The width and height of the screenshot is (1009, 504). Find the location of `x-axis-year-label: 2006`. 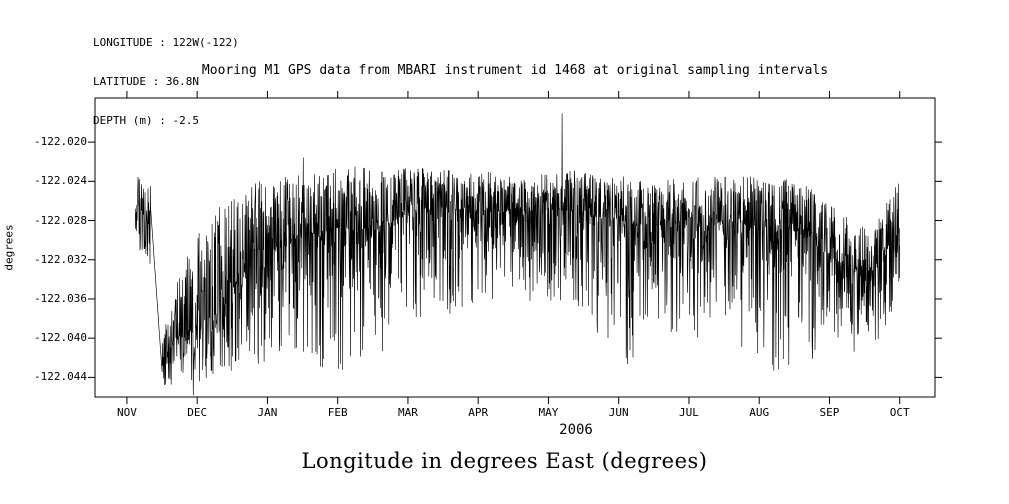

x-axis-year-label: 2006 is located at coordinates (576, 430).